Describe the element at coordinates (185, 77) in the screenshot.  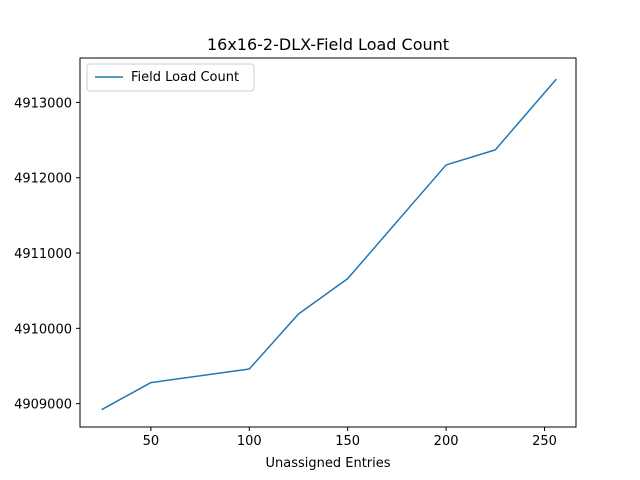
I see `legend-label-field-load-count: Field Load Count` at that location.